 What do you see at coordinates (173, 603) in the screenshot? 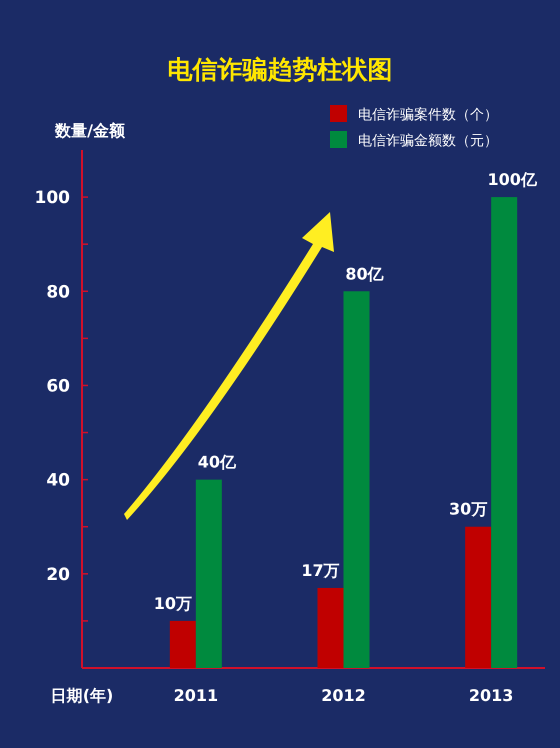
I see `data-label: 10万` at bounding box center [173, 603].